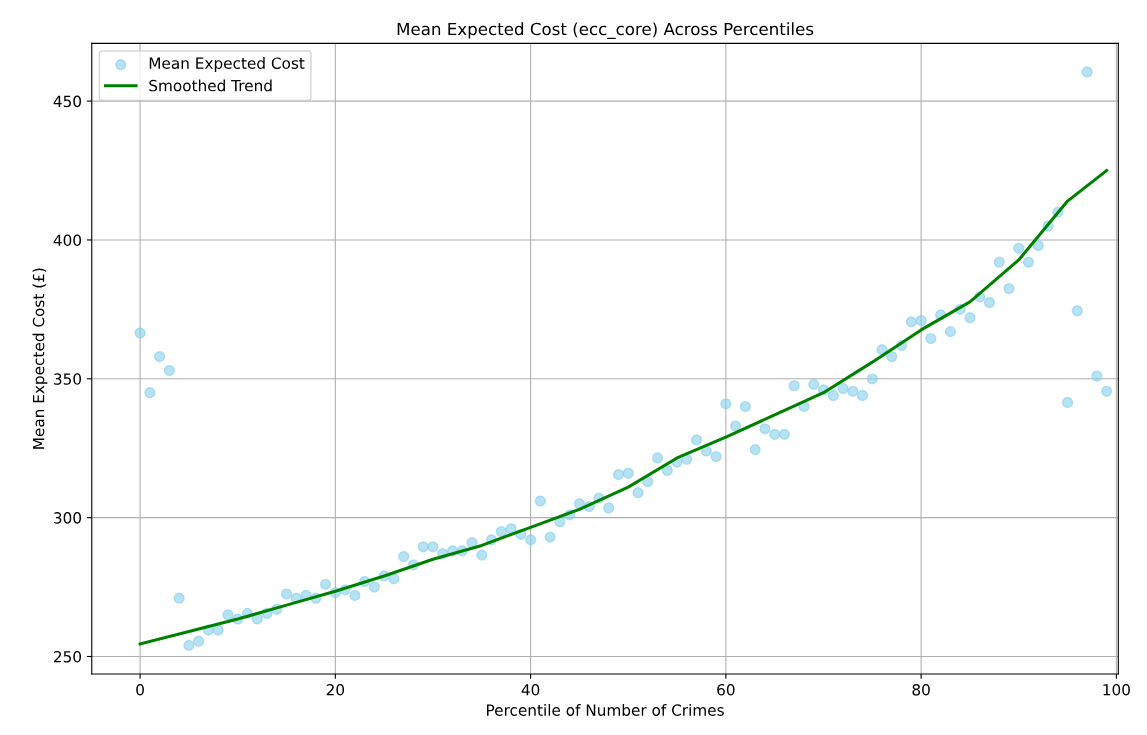  Describe the element at coordinates (140, 689) in the screenshot. I see `x-tick-label: 0` at that location.